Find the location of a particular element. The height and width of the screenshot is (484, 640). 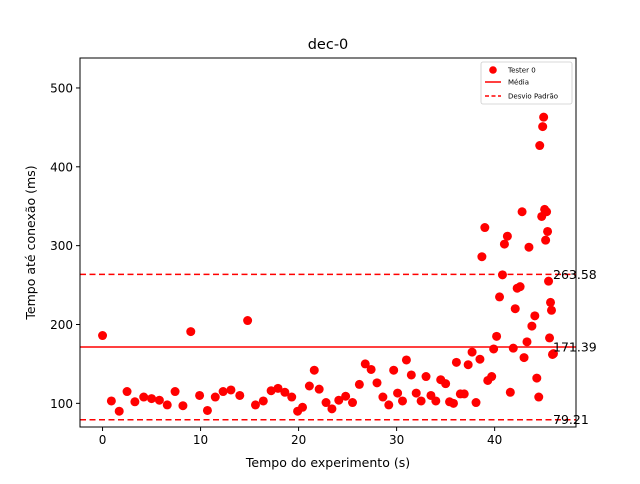

legend: Tester 0 Média Desvio Padrão is located at coordinates (526, 83).